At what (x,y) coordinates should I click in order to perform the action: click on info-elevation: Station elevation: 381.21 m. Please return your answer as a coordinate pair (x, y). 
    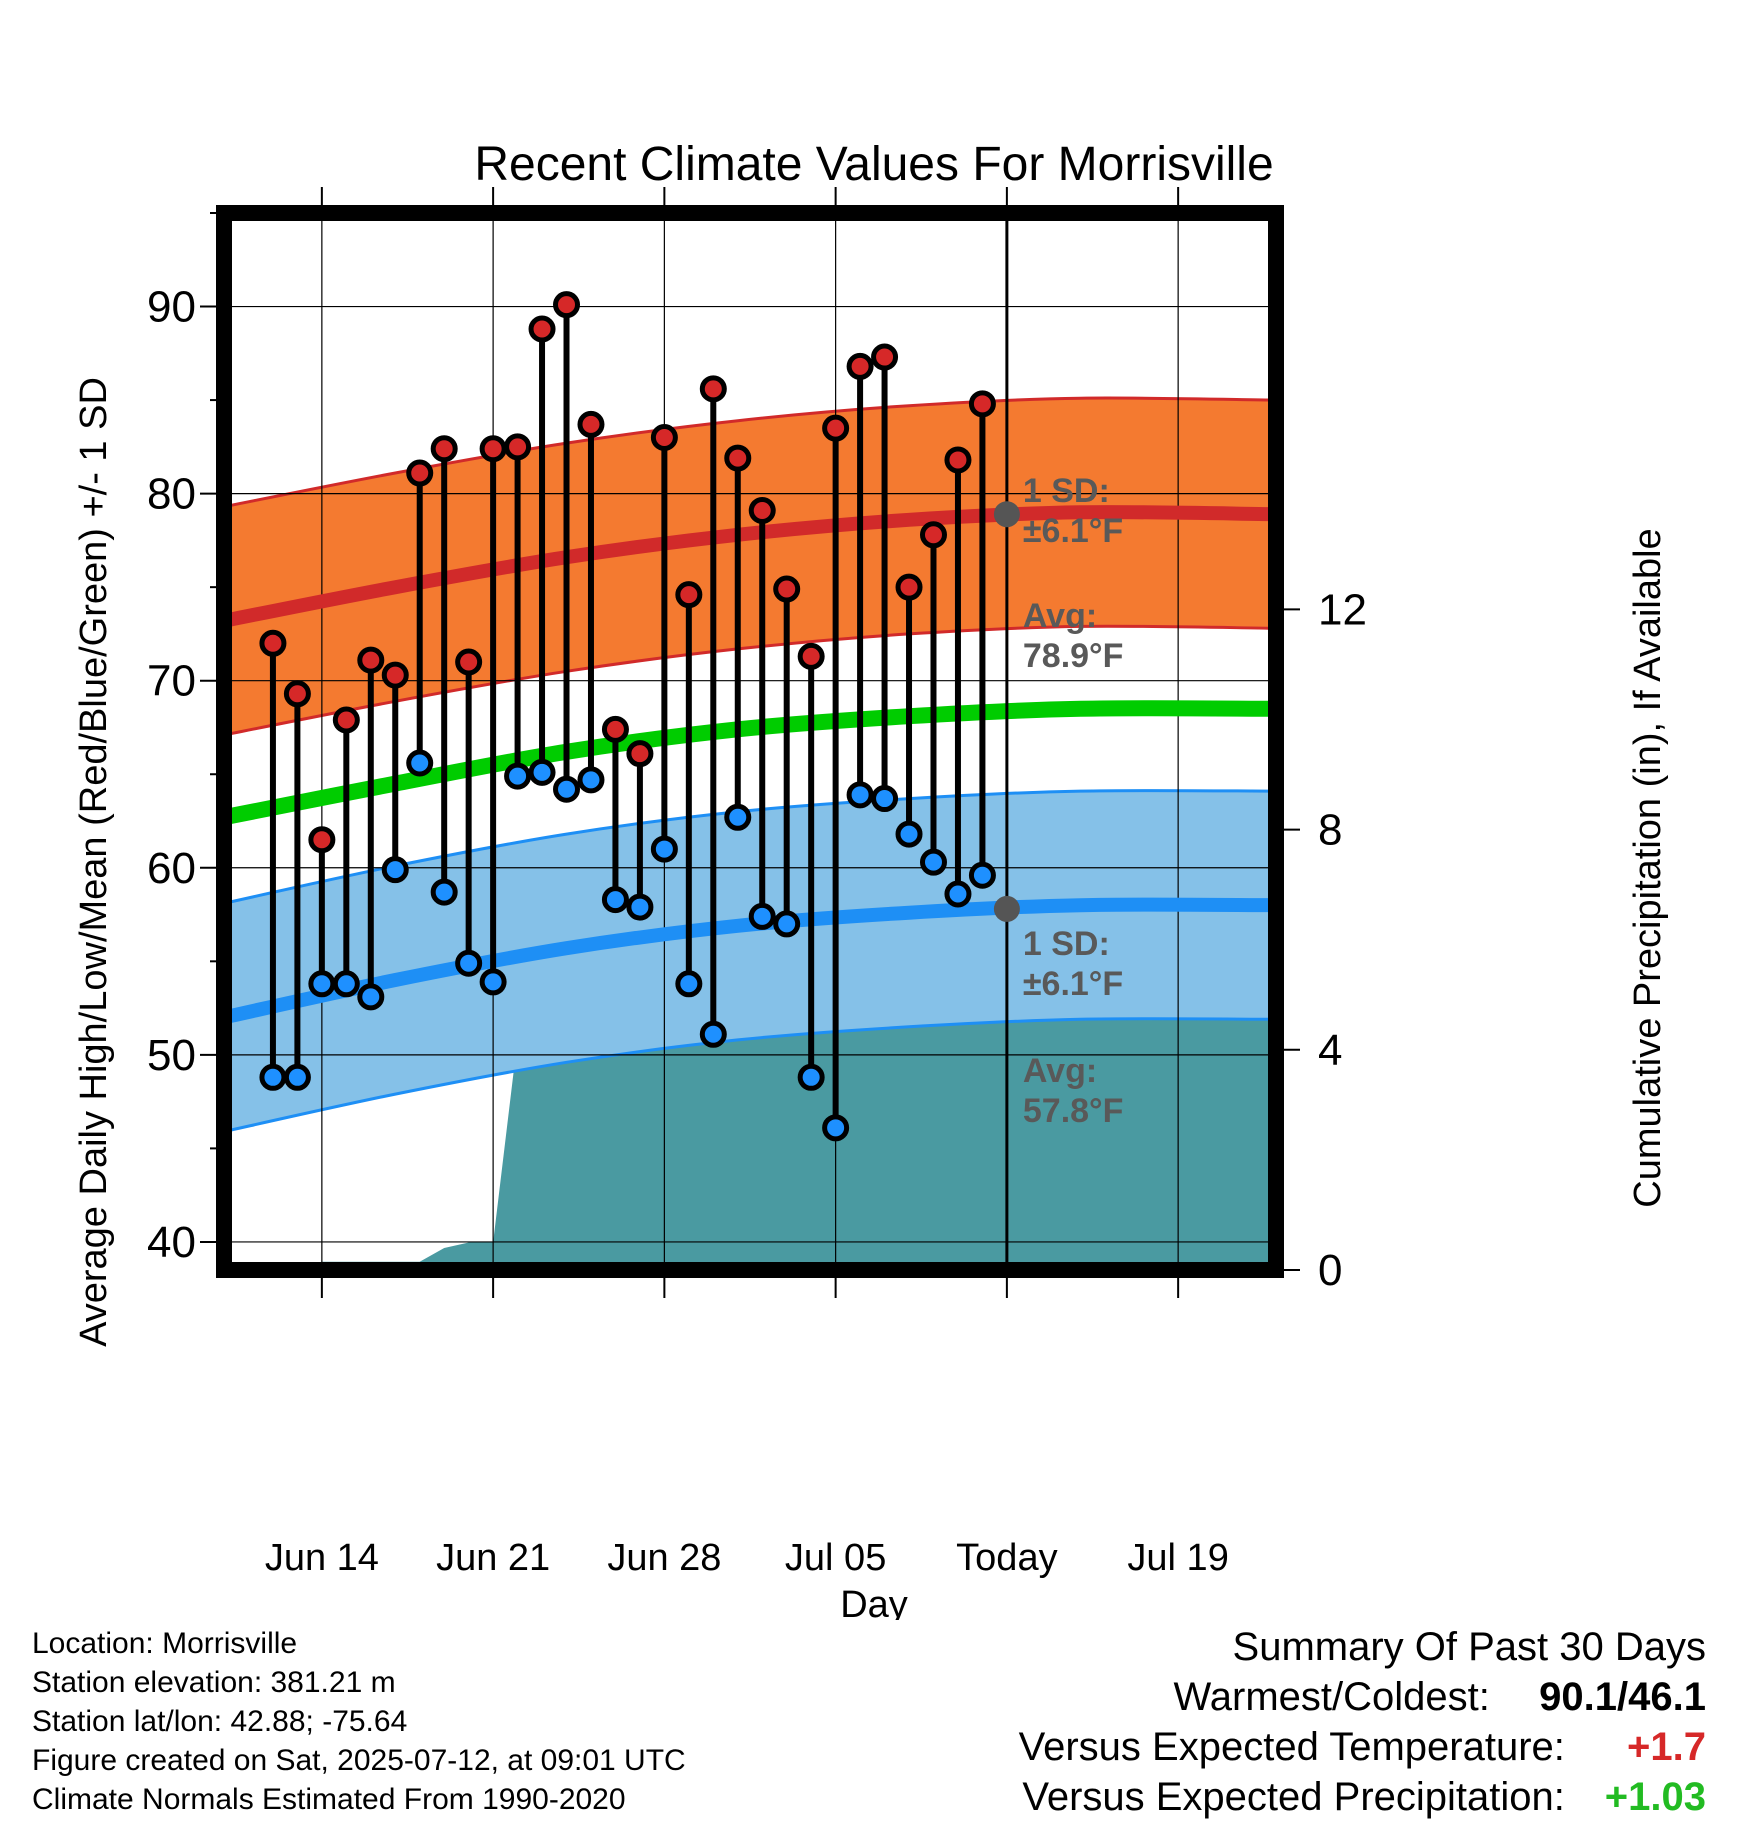
    Looking at the image, I should click on (214, 1682).